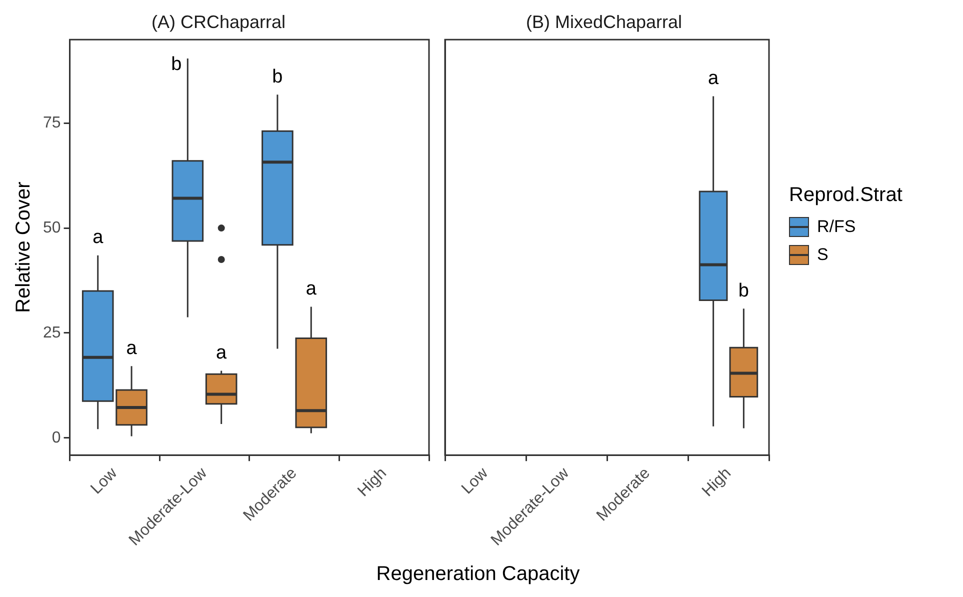 The image size is (963, 597). What do you see at coordinates (52, 333) in the screenshot?
I see `y-tick-label: 25` at bounding box center [52, 333].